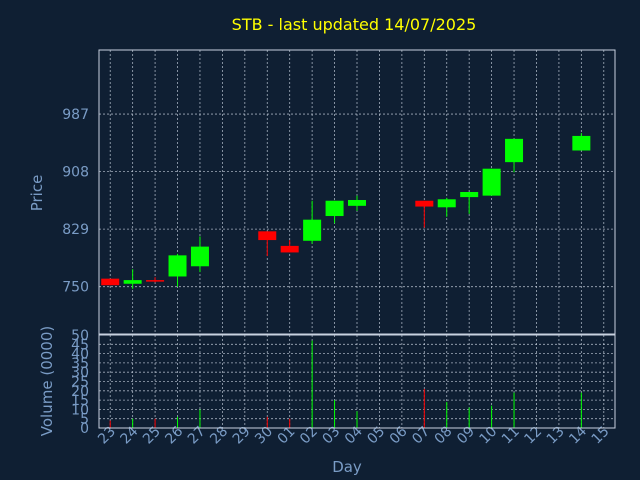 This screenshot has width=640, height=480. Describe the element at coordinates (80, 392) in the screenshot. I see `volume-tick-label: 20` at that location.